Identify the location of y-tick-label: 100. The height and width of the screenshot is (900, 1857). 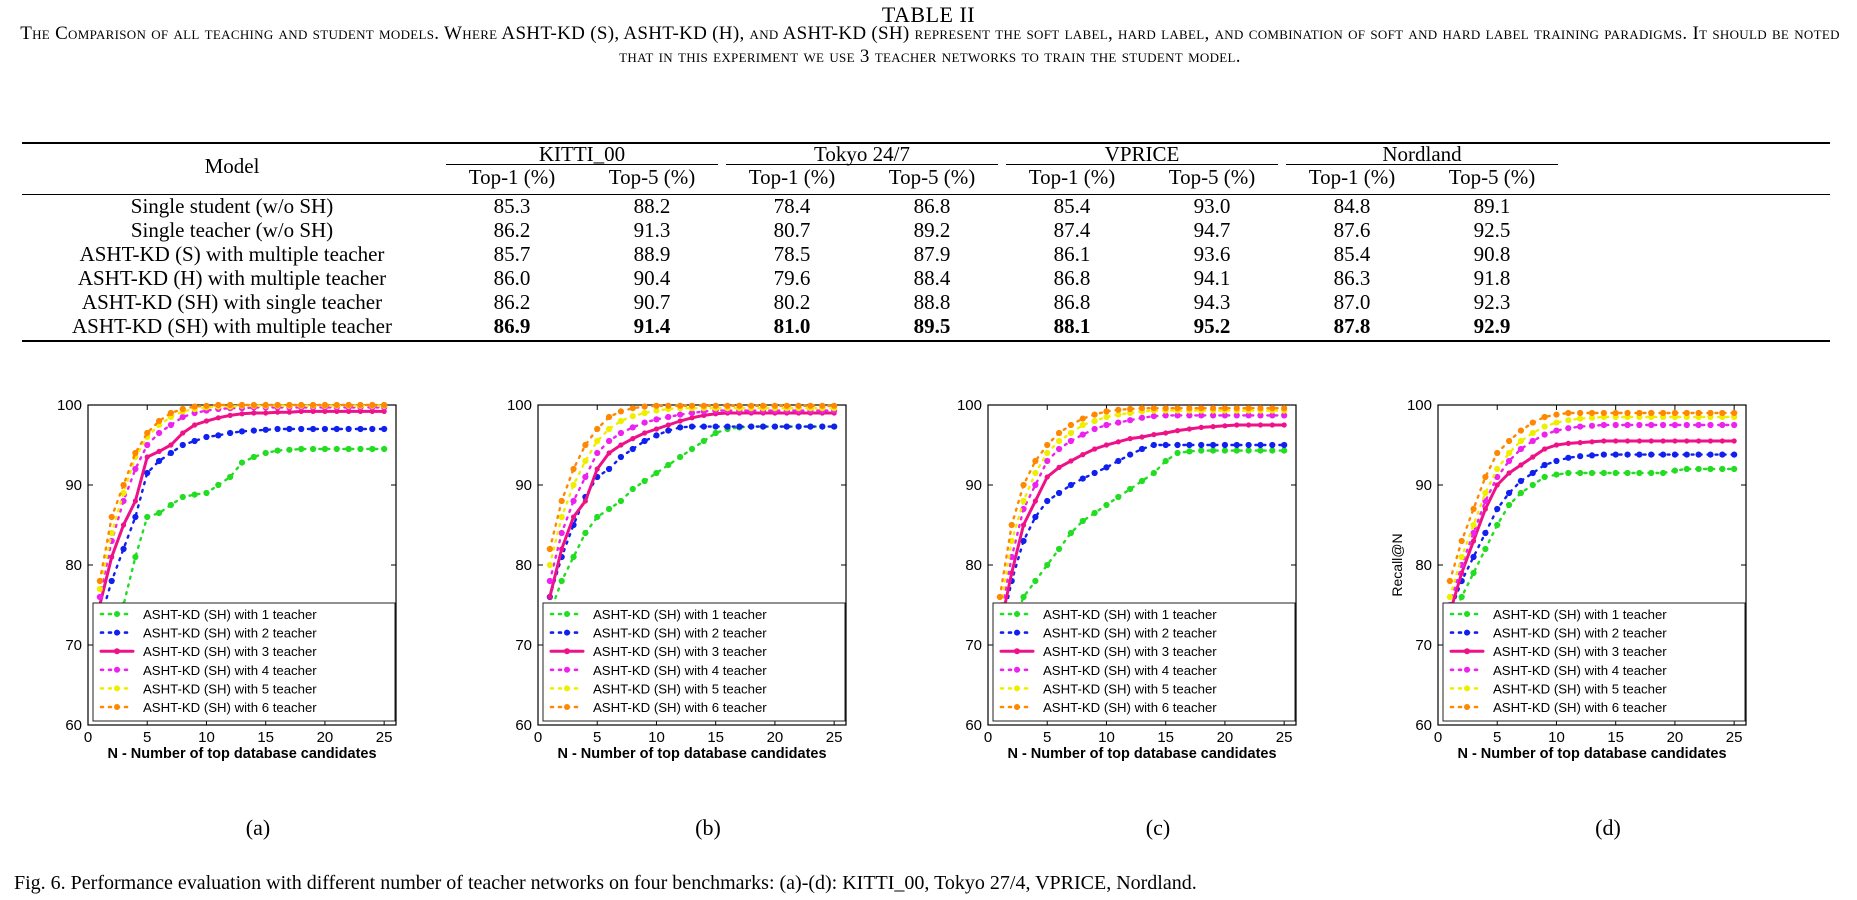
(69, 405).